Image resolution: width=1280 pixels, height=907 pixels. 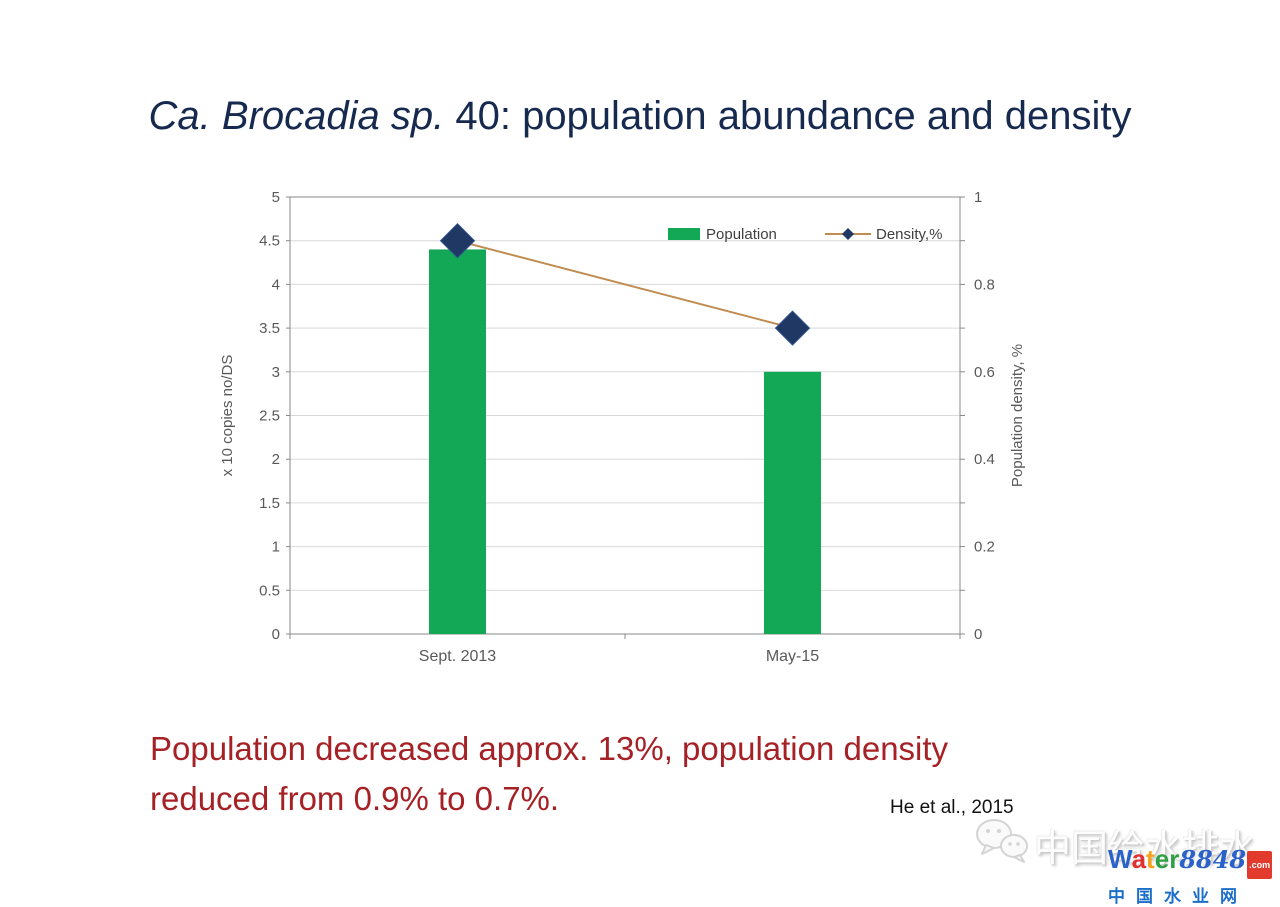 I want to click on water8848-logo: Water8848 .com 中国水业网, so click(x=1190, y=875).